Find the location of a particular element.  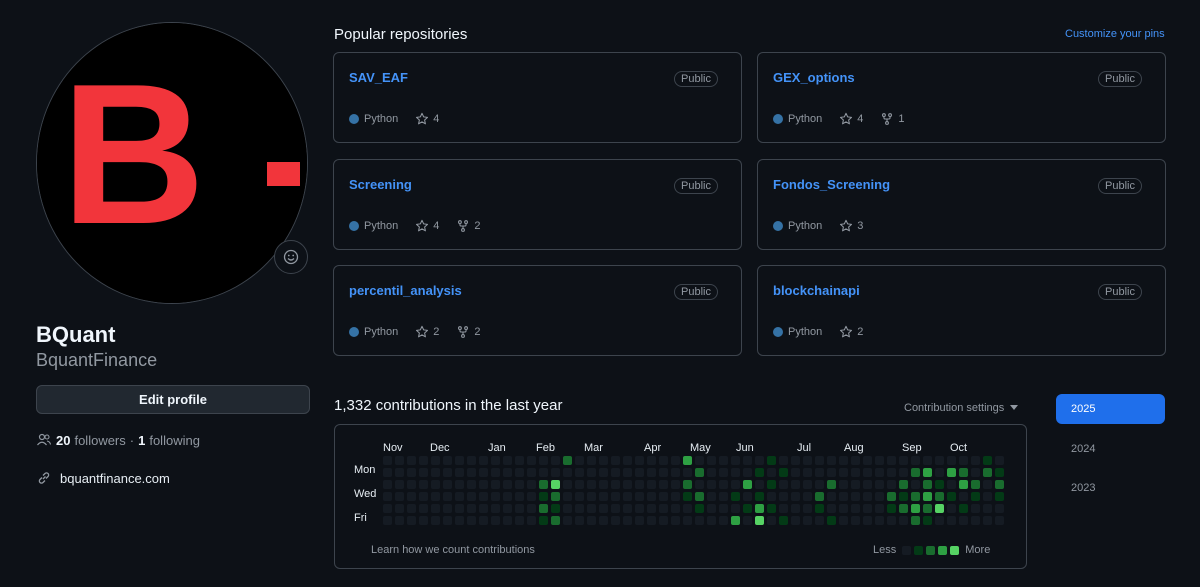

year-button-2023: 2023 is located at coordinates (1083, 488).